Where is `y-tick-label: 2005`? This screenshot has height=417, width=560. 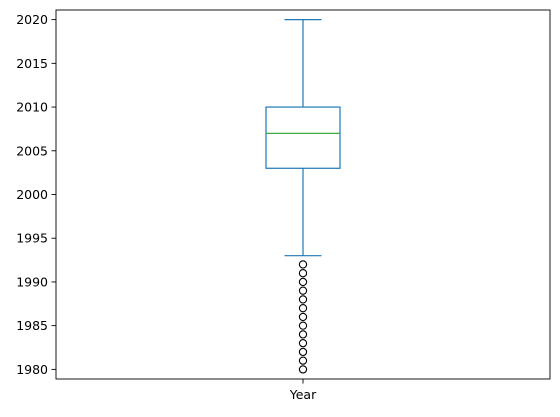
y-tick-label: 2005 is located at coordinates (32, 150).